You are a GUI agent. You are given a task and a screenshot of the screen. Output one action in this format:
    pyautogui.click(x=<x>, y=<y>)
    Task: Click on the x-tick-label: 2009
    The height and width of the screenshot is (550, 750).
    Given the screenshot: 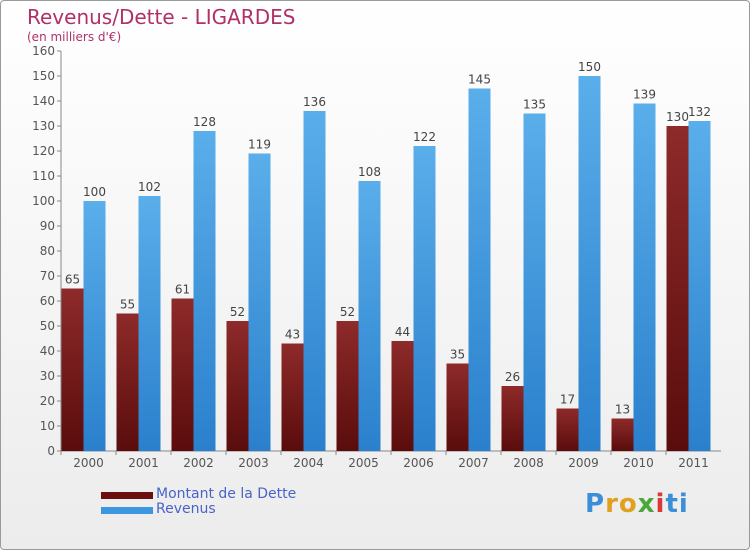 What is the action you would take?
    pyautogui.click(x=583, y=463)
    